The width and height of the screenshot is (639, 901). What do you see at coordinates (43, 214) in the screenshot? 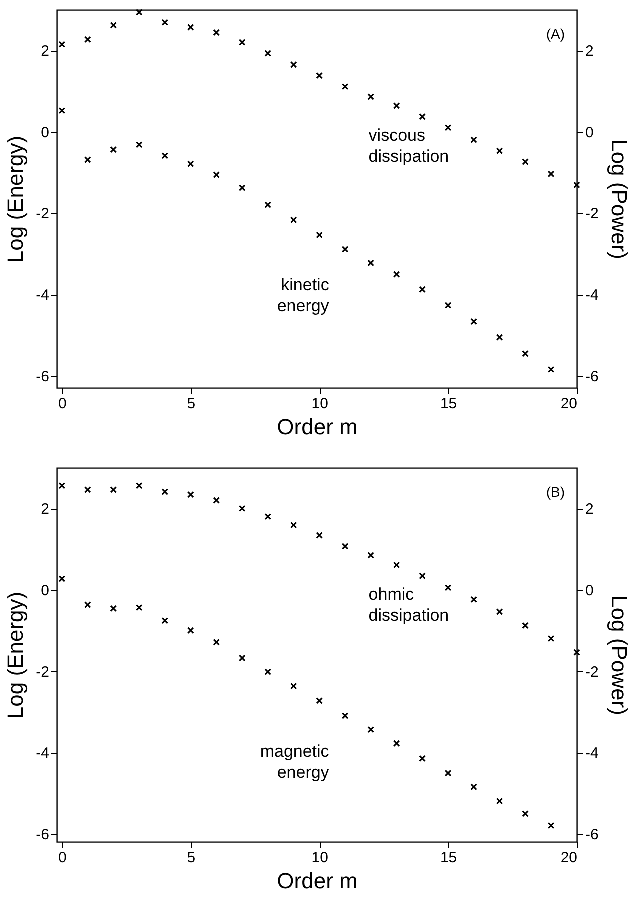
I see `y-tick-label: -2` at bounding box center [43, 214].